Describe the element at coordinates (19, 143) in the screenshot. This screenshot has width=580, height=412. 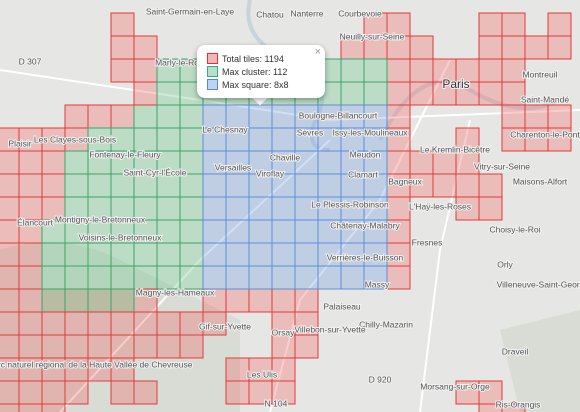
I see `place-label: Plaisir` at that location.